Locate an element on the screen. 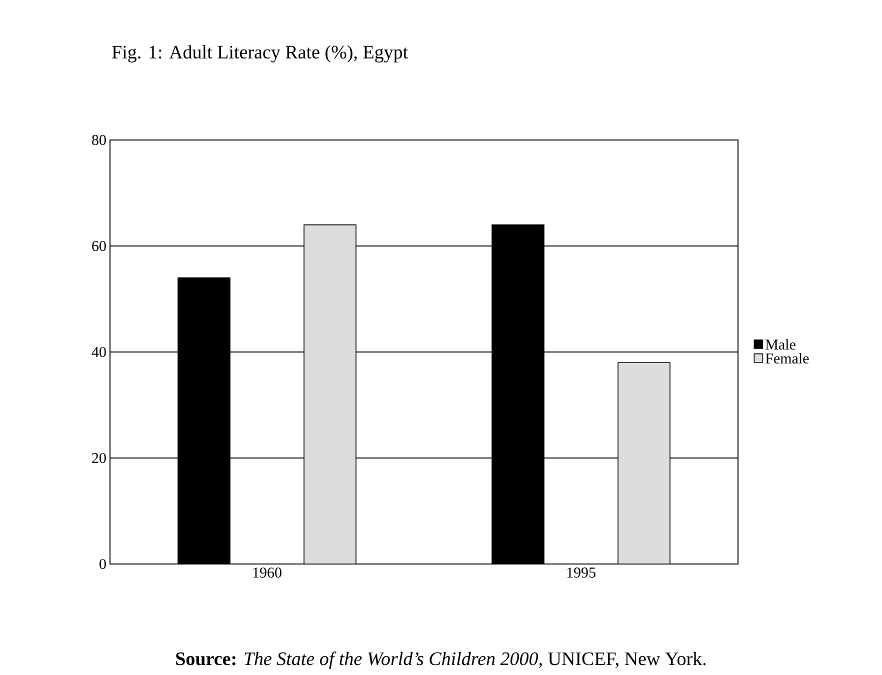  y-tick-label: 80 is located at coordinates (99, 140).